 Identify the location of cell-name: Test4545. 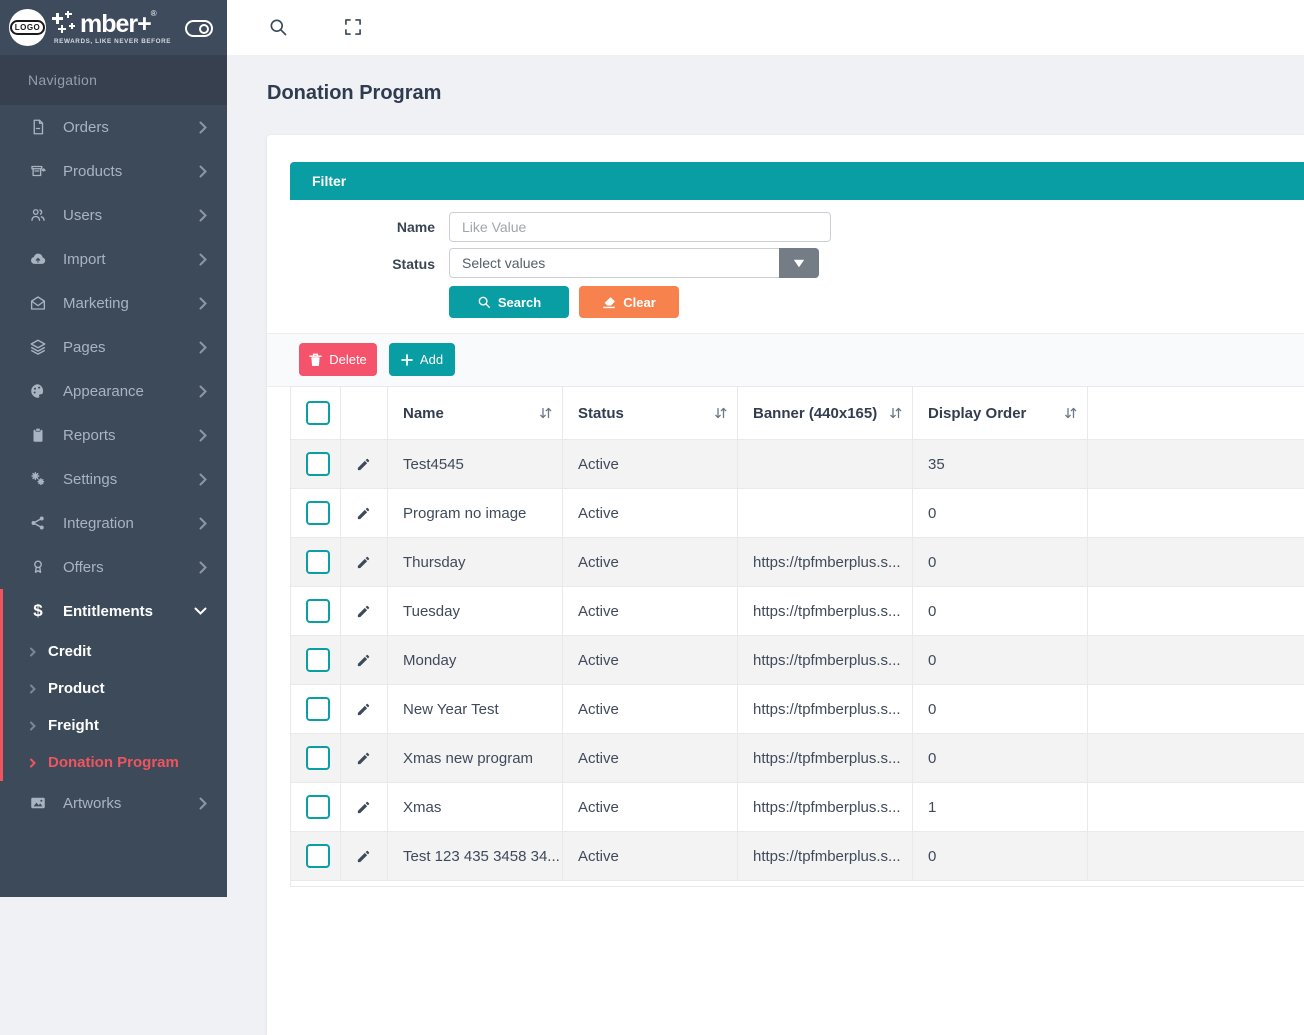
(475, 464).